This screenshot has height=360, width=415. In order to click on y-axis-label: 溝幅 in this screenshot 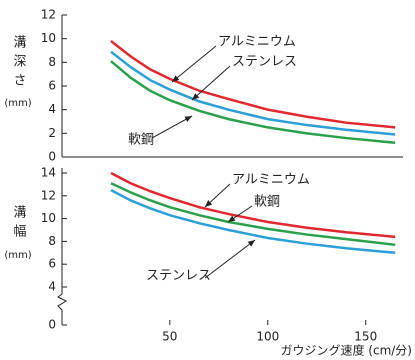, I will do `click(19, 224)`.